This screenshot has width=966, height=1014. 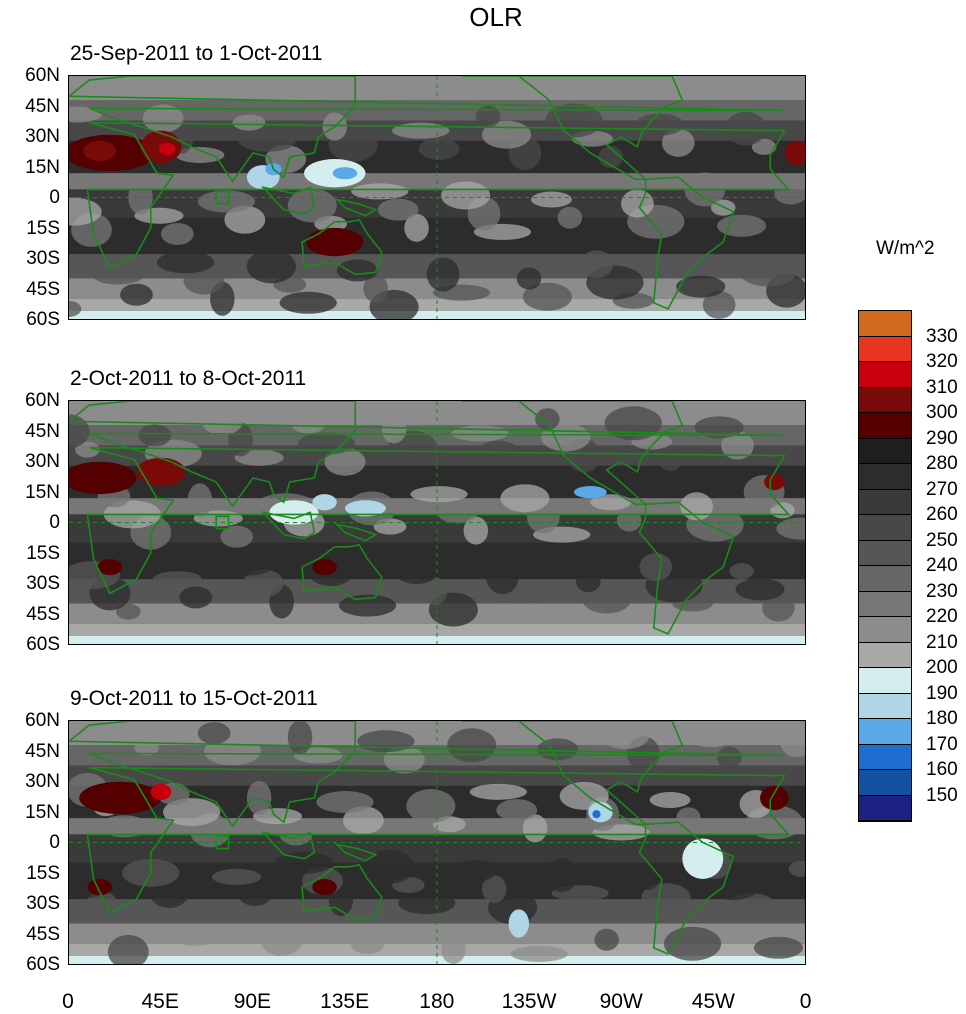 I want to click on lon-label: 90W, so click(x=621, y=1001).